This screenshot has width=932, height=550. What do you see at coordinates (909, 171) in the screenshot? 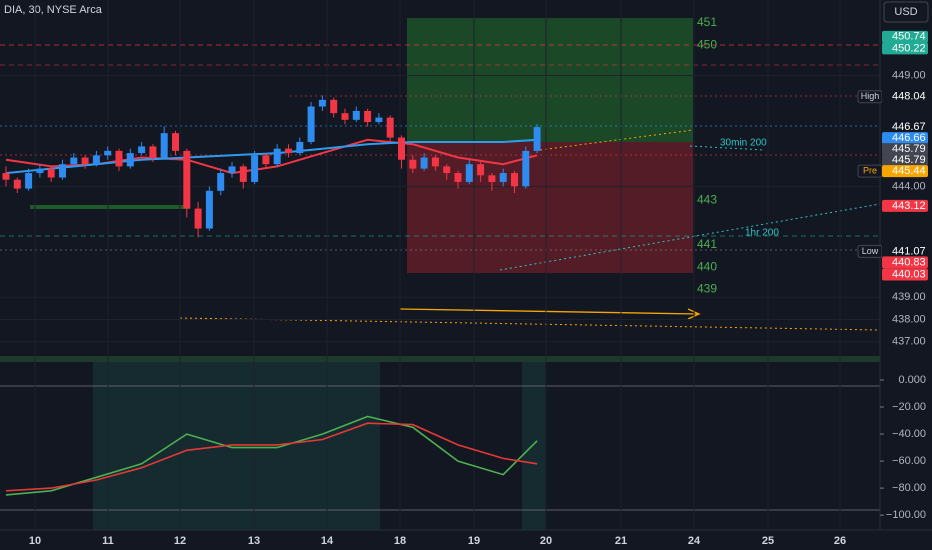
I see `price-tag-label: 445.44` at bounding box center [909, 171].